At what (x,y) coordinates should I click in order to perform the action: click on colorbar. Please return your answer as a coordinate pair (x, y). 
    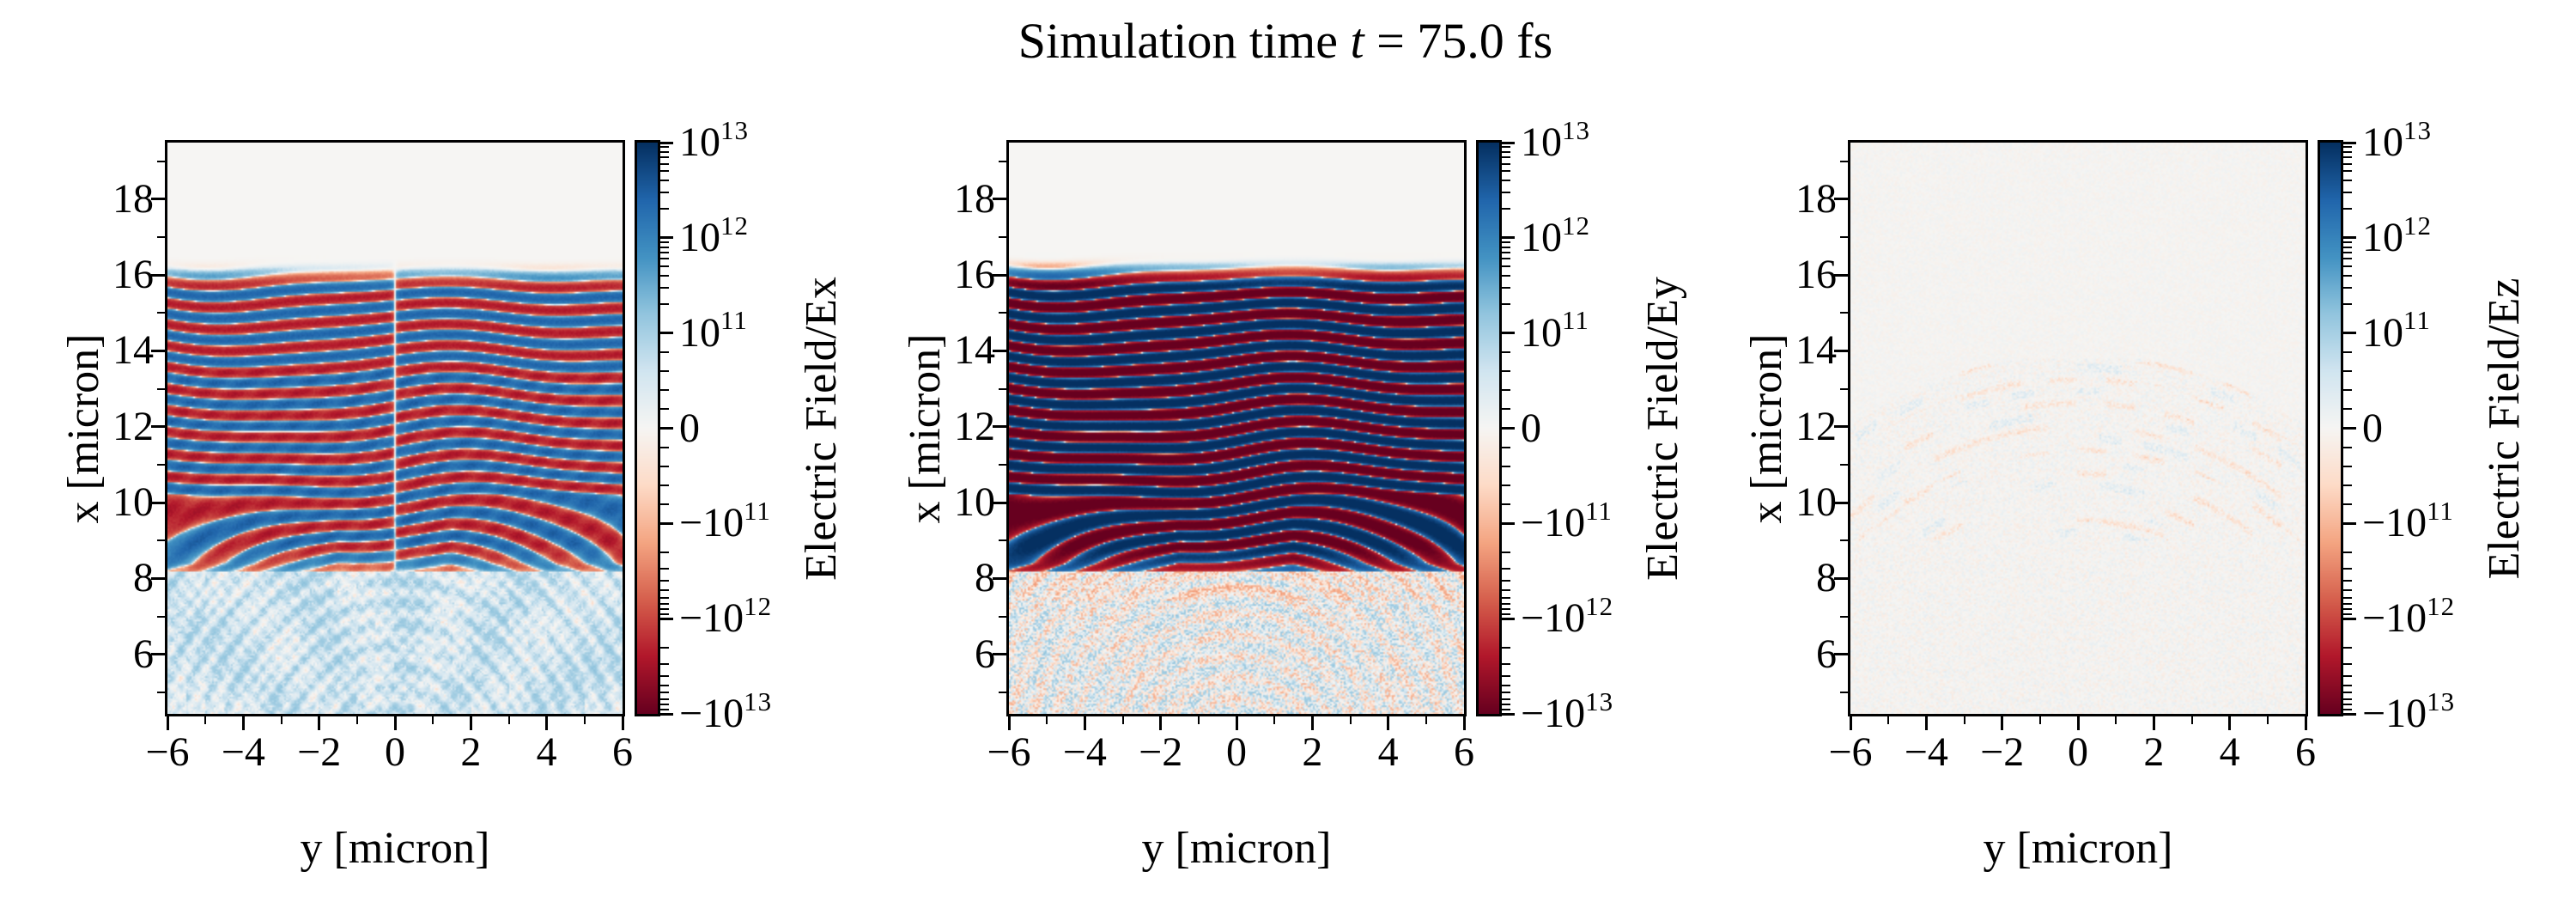
    Looking at the image, I should click on (647, 428).